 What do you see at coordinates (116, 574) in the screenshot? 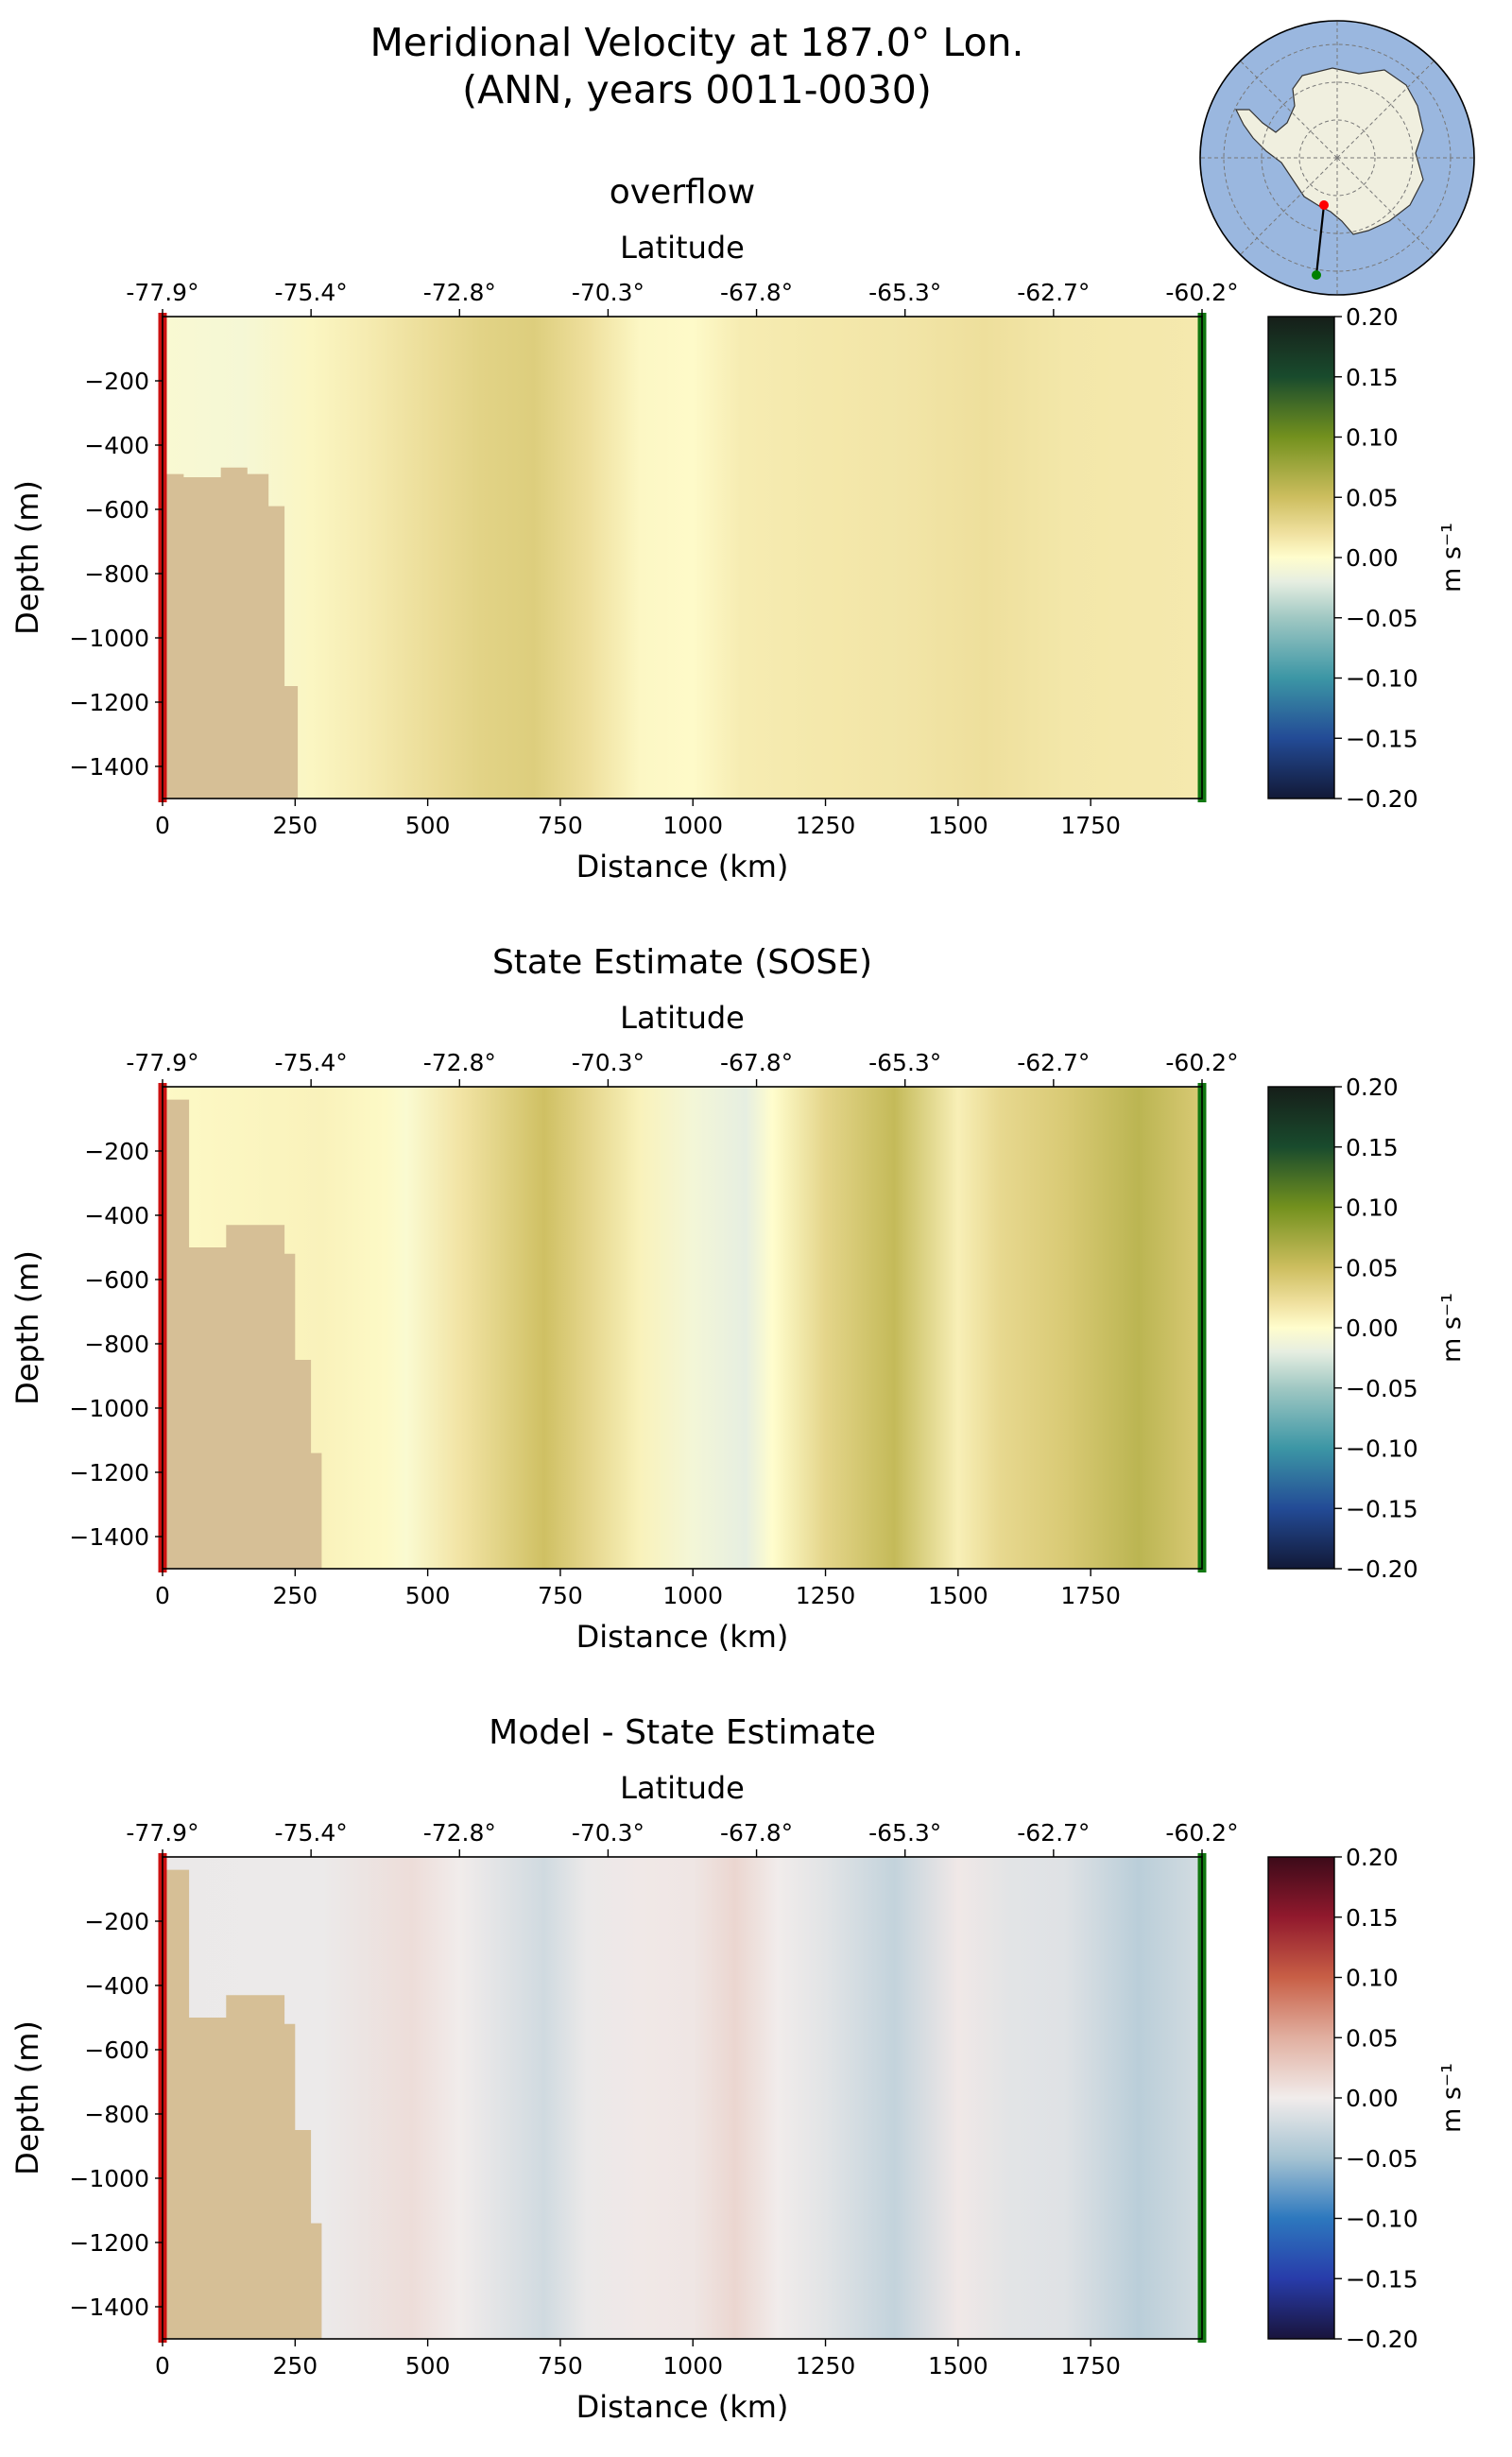
I see `y-tick-label: −800` at bounding box center [116, 574].